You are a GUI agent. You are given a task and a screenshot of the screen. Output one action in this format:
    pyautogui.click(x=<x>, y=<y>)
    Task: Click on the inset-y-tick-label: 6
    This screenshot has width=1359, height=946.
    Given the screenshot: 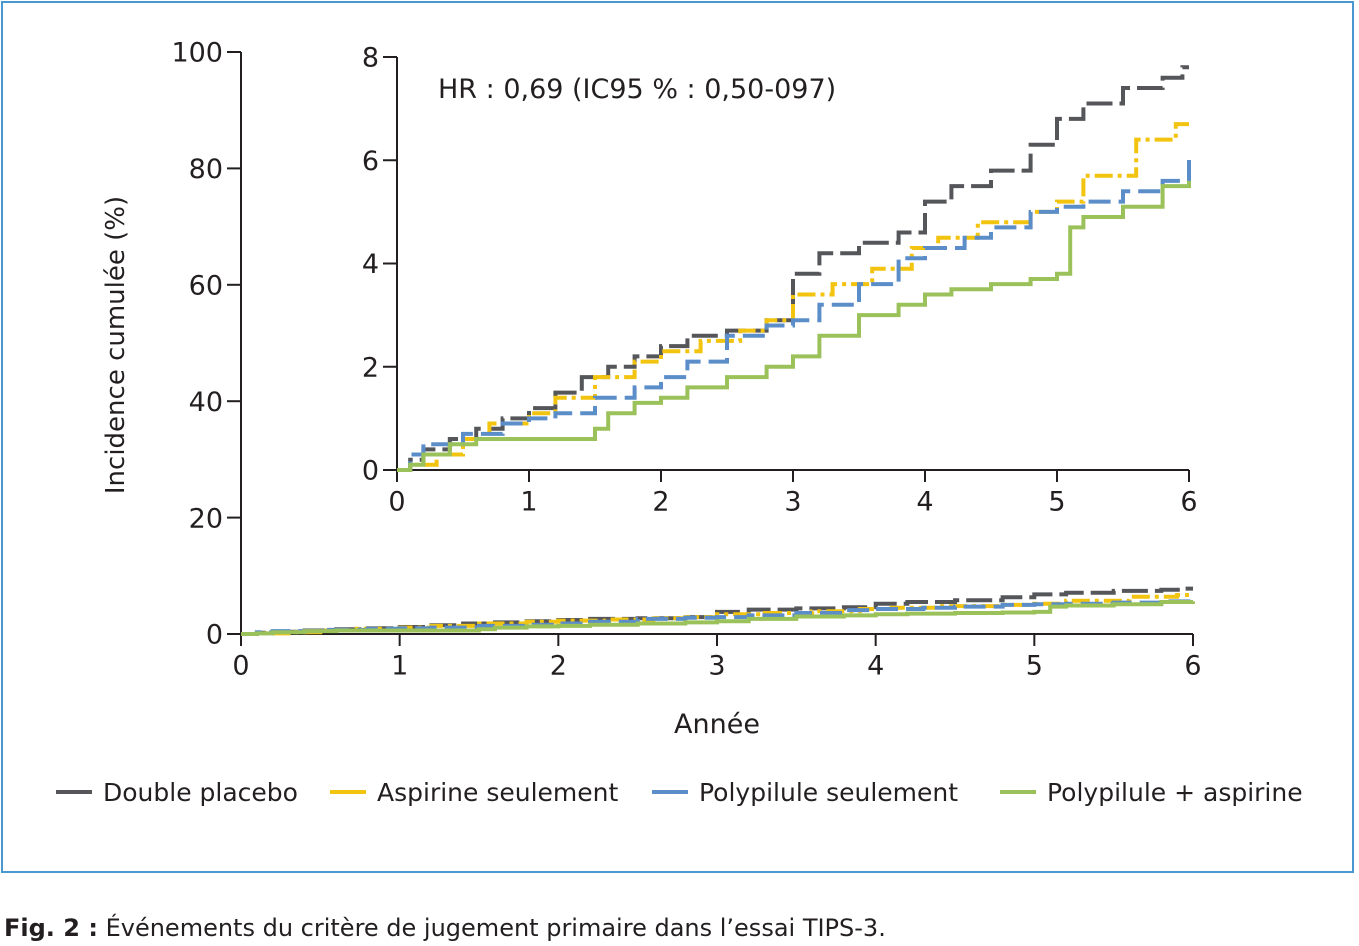 What is the action you would take?
    pyautogui.click(x=370, y=161)
    